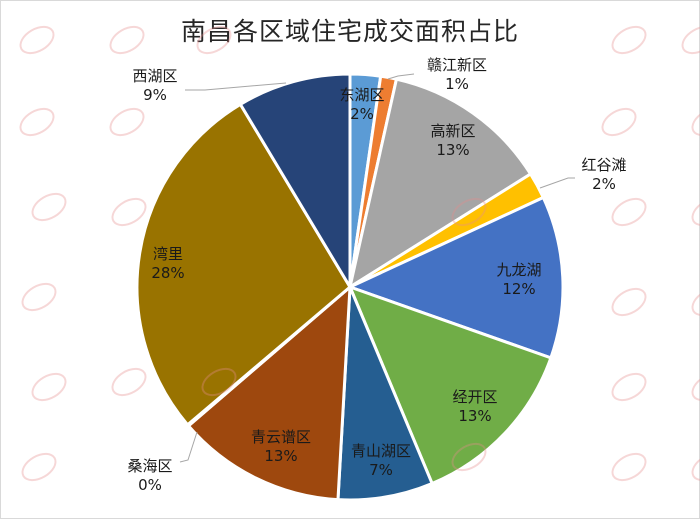  Describe the element at coordinates (381, 470) in the screenshot. I see `data-label-percent: 7%` at that location.